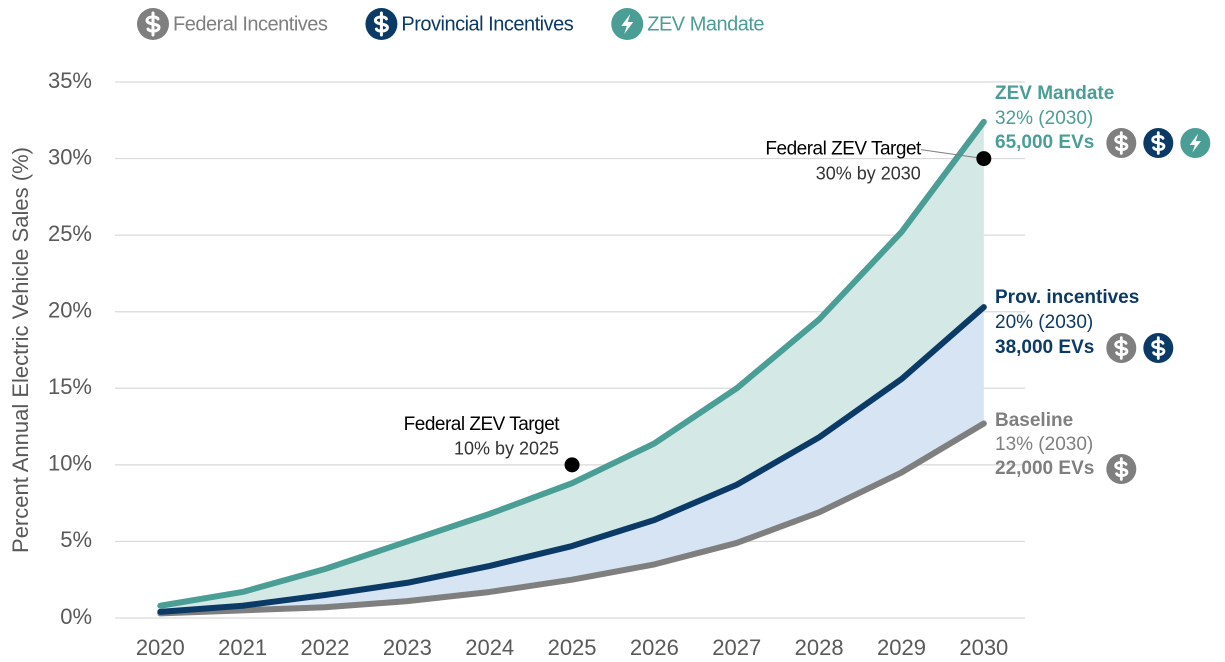  What do you see at coordinates (242, 647) in the screenshot?
I see `x-tick-label: 2021` at bounding box center [242, 647].